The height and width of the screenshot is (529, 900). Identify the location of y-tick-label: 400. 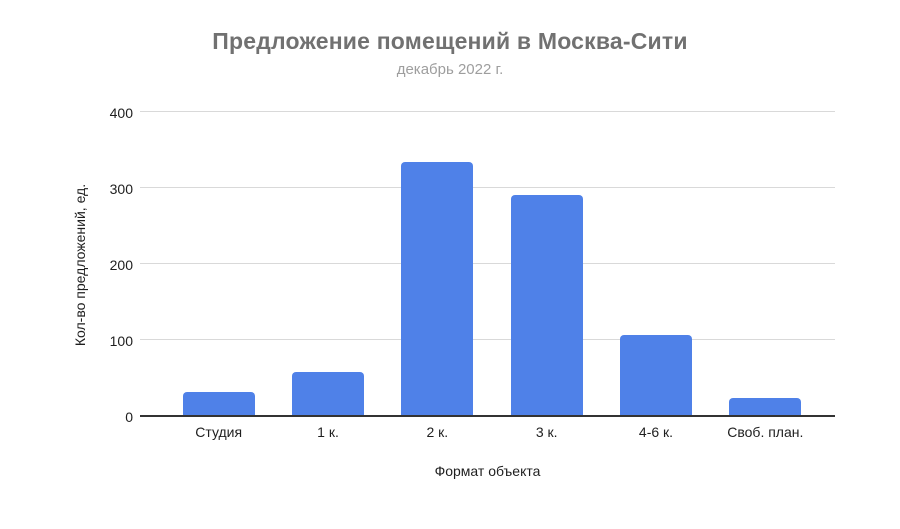
(121, 113).